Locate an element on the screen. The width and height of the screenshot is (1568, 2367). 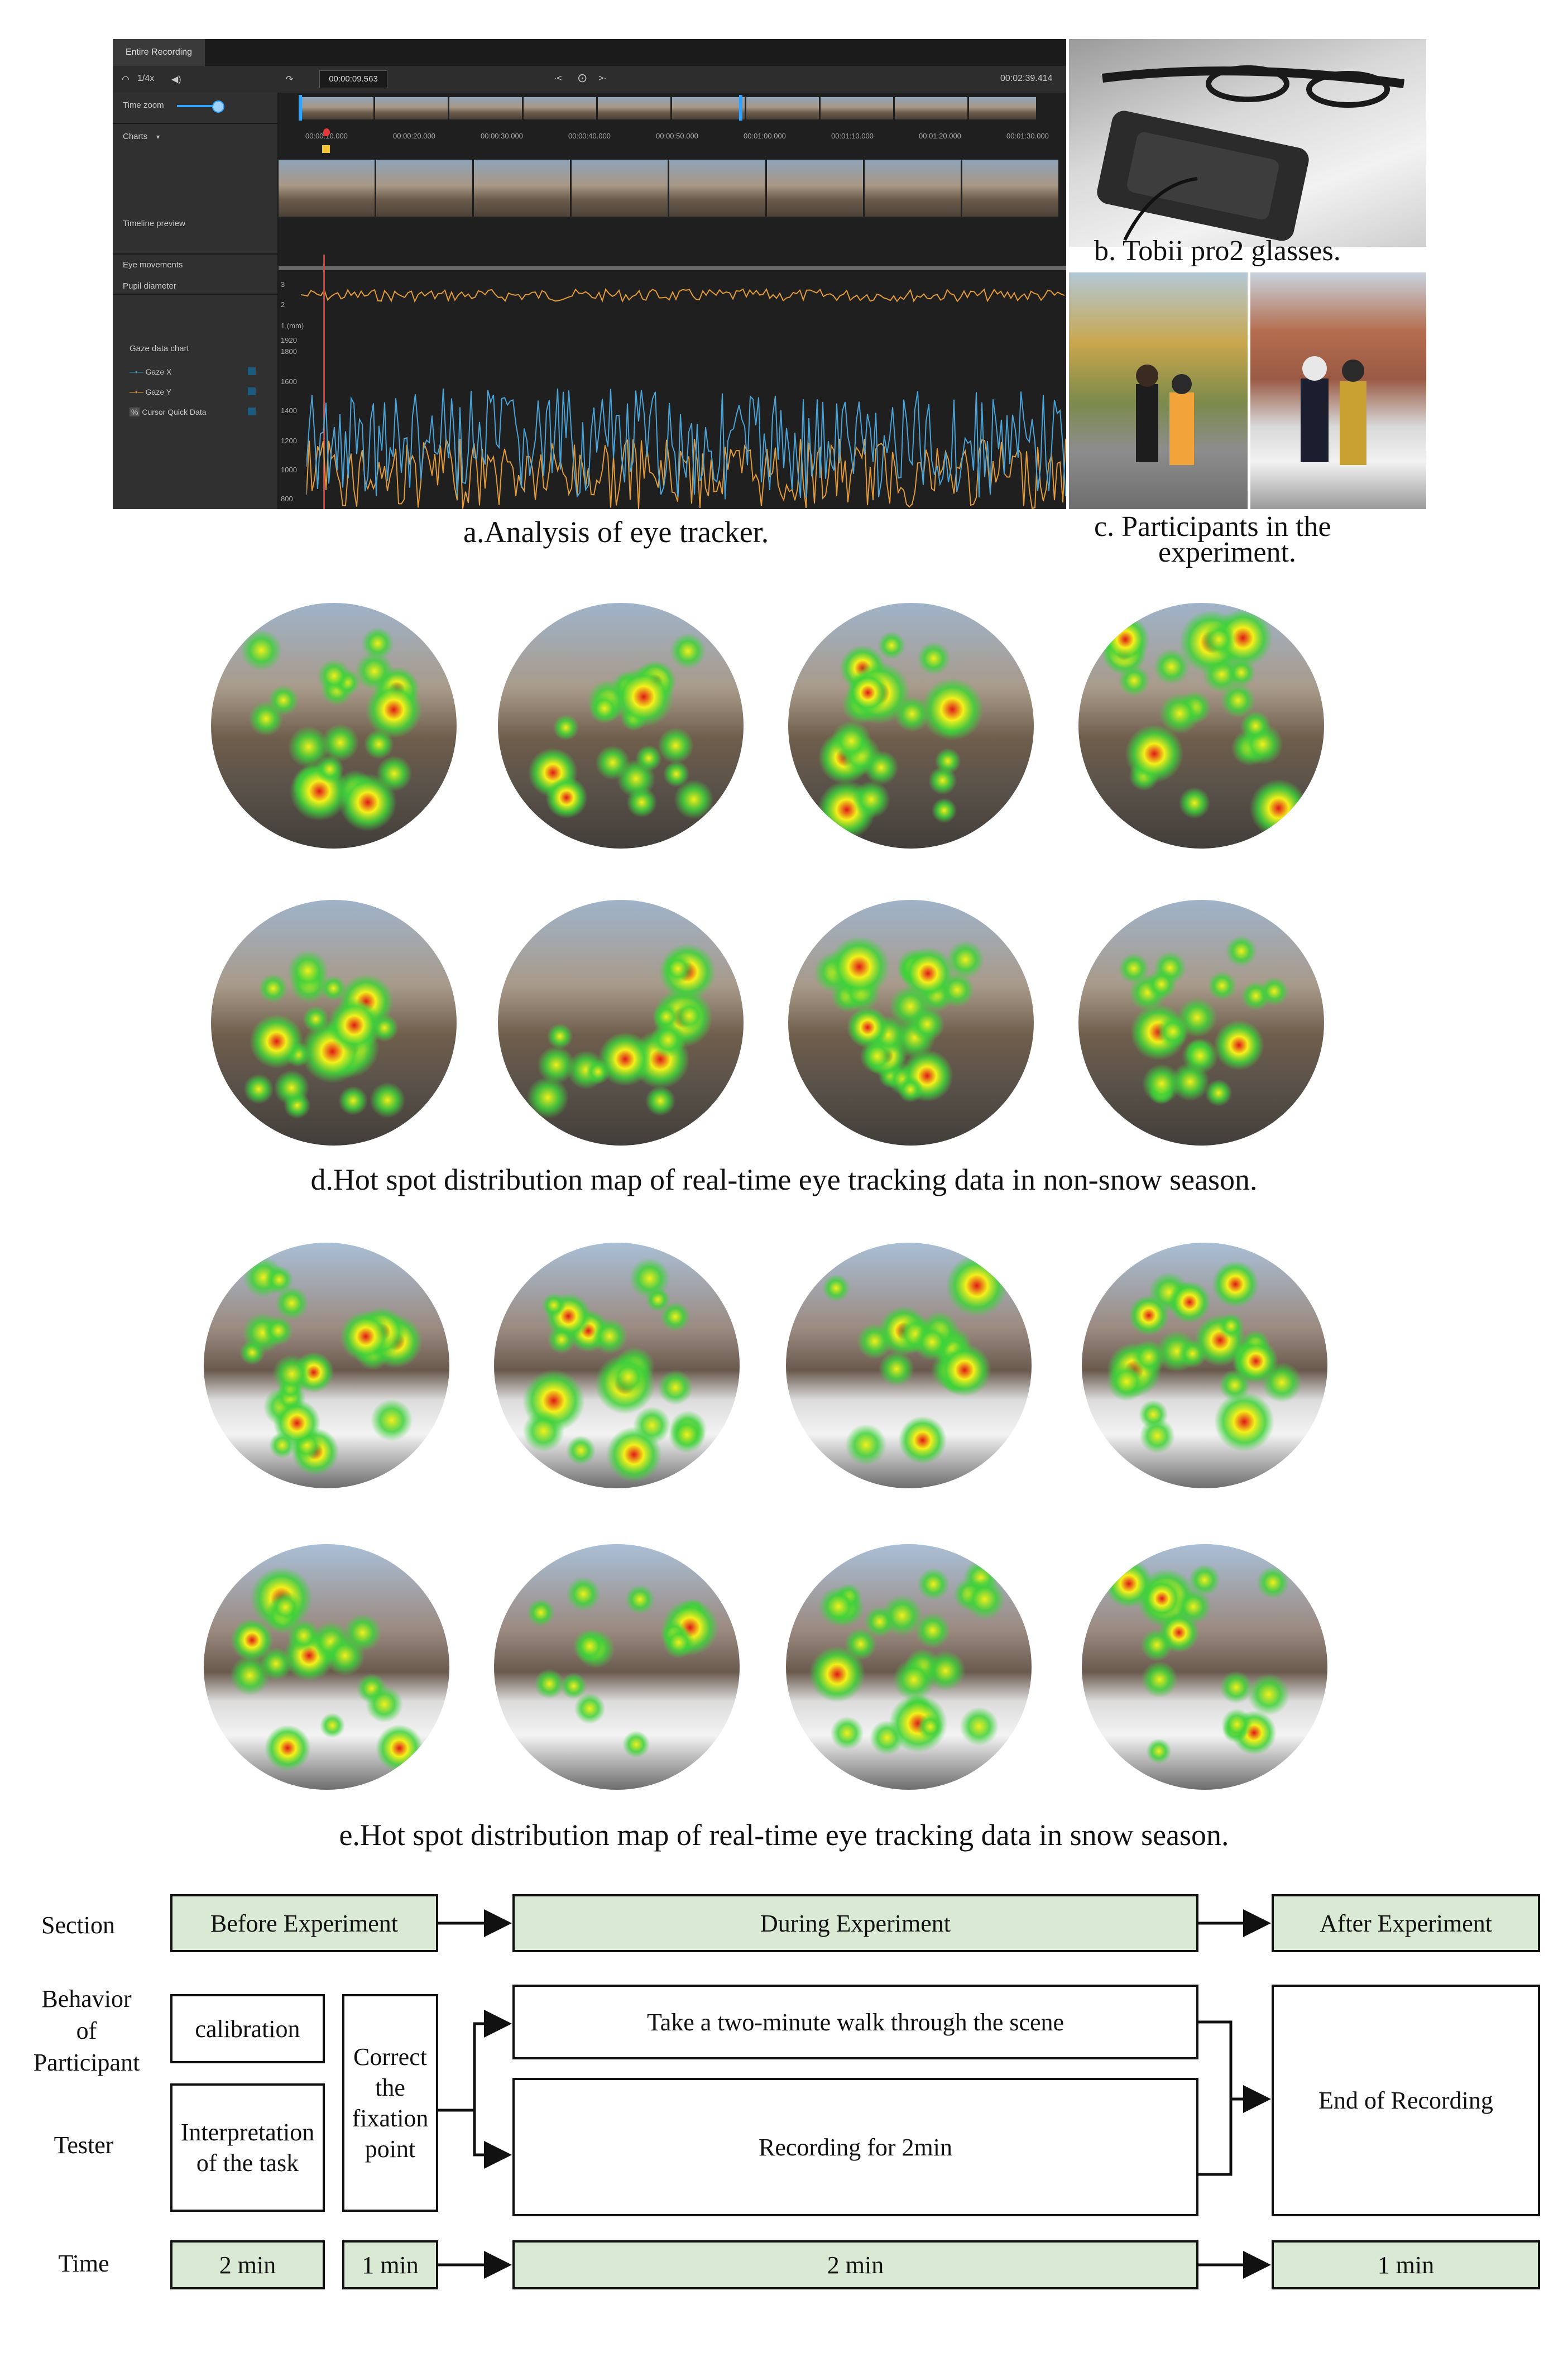
ruler-tick: 00:01:00.000 is located at coordinates (765, 136).